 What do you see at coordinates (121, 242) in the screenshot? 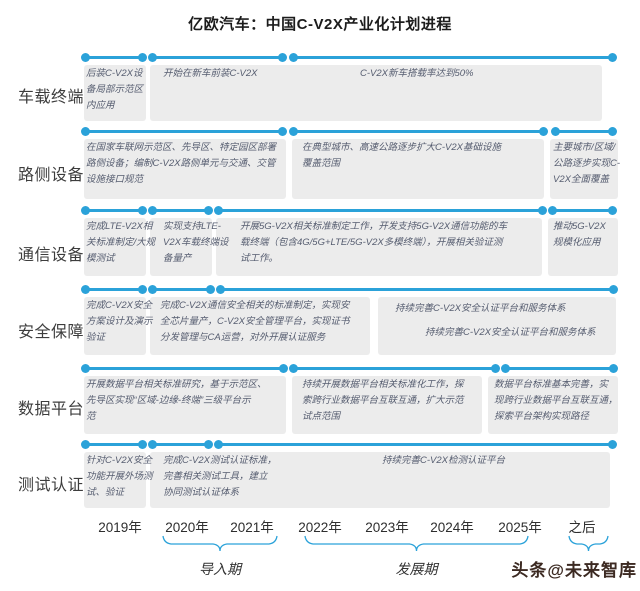
I see `milestone-note-communication-equipment: 完成LTE-V2X相 关标准制定/大规 模测试` at bounding box center [121, 242].